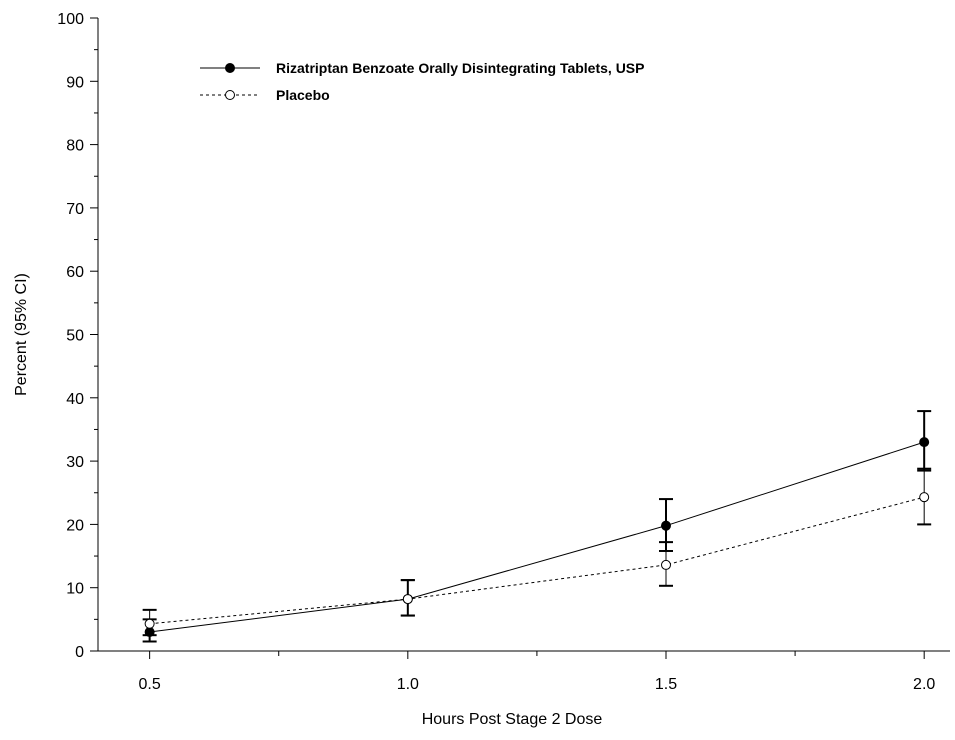  I want to click on y-tick-label: 70, so click(75, 209).